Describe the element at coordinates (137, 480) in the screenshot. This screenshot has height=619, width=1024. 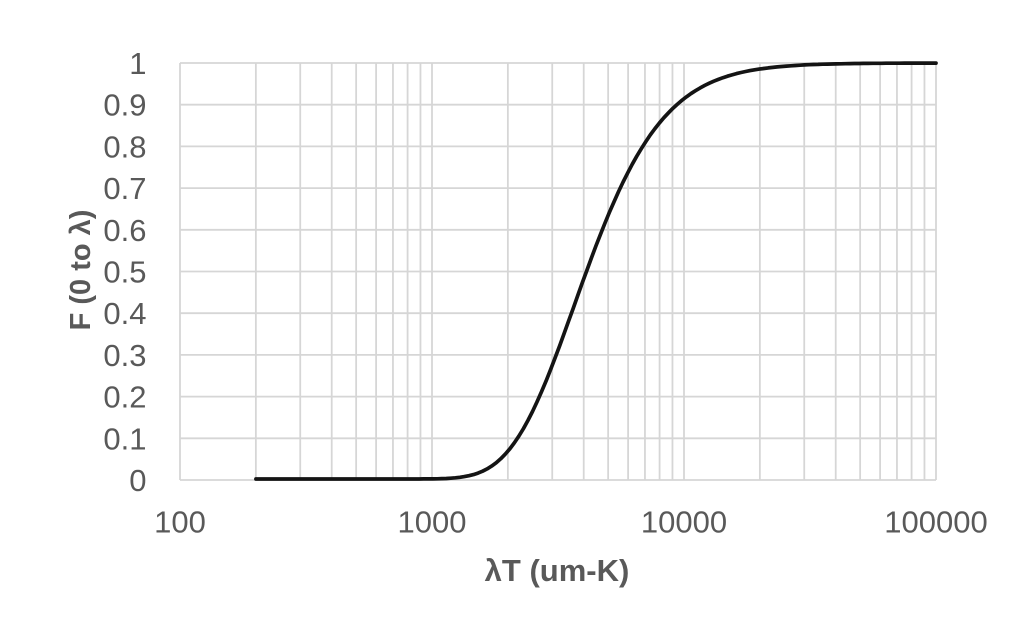
I see `svg-text: 0` at that location.